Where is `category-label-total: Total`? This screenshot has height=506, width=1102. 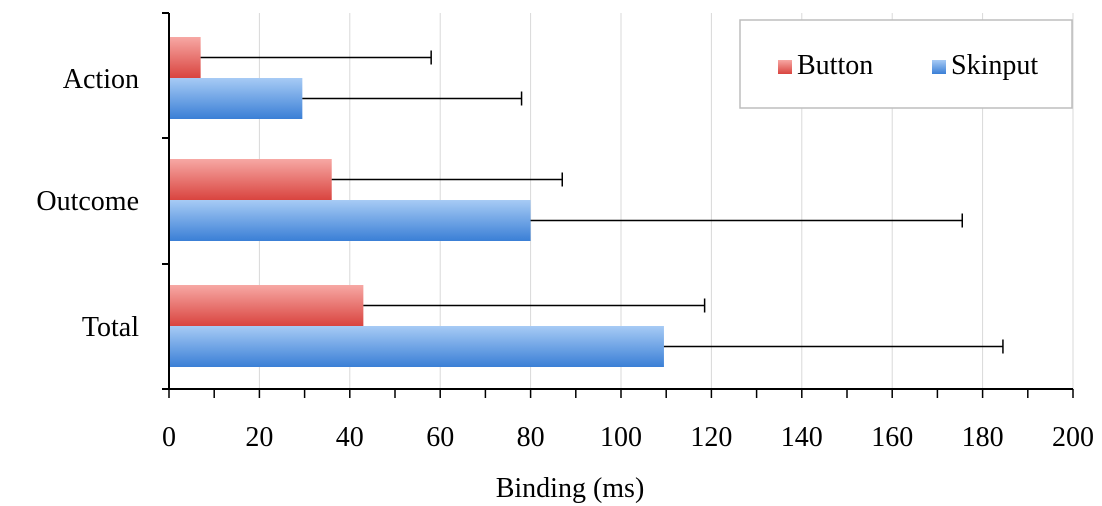 category-label-total: Total is located at coordinates (110, 327).